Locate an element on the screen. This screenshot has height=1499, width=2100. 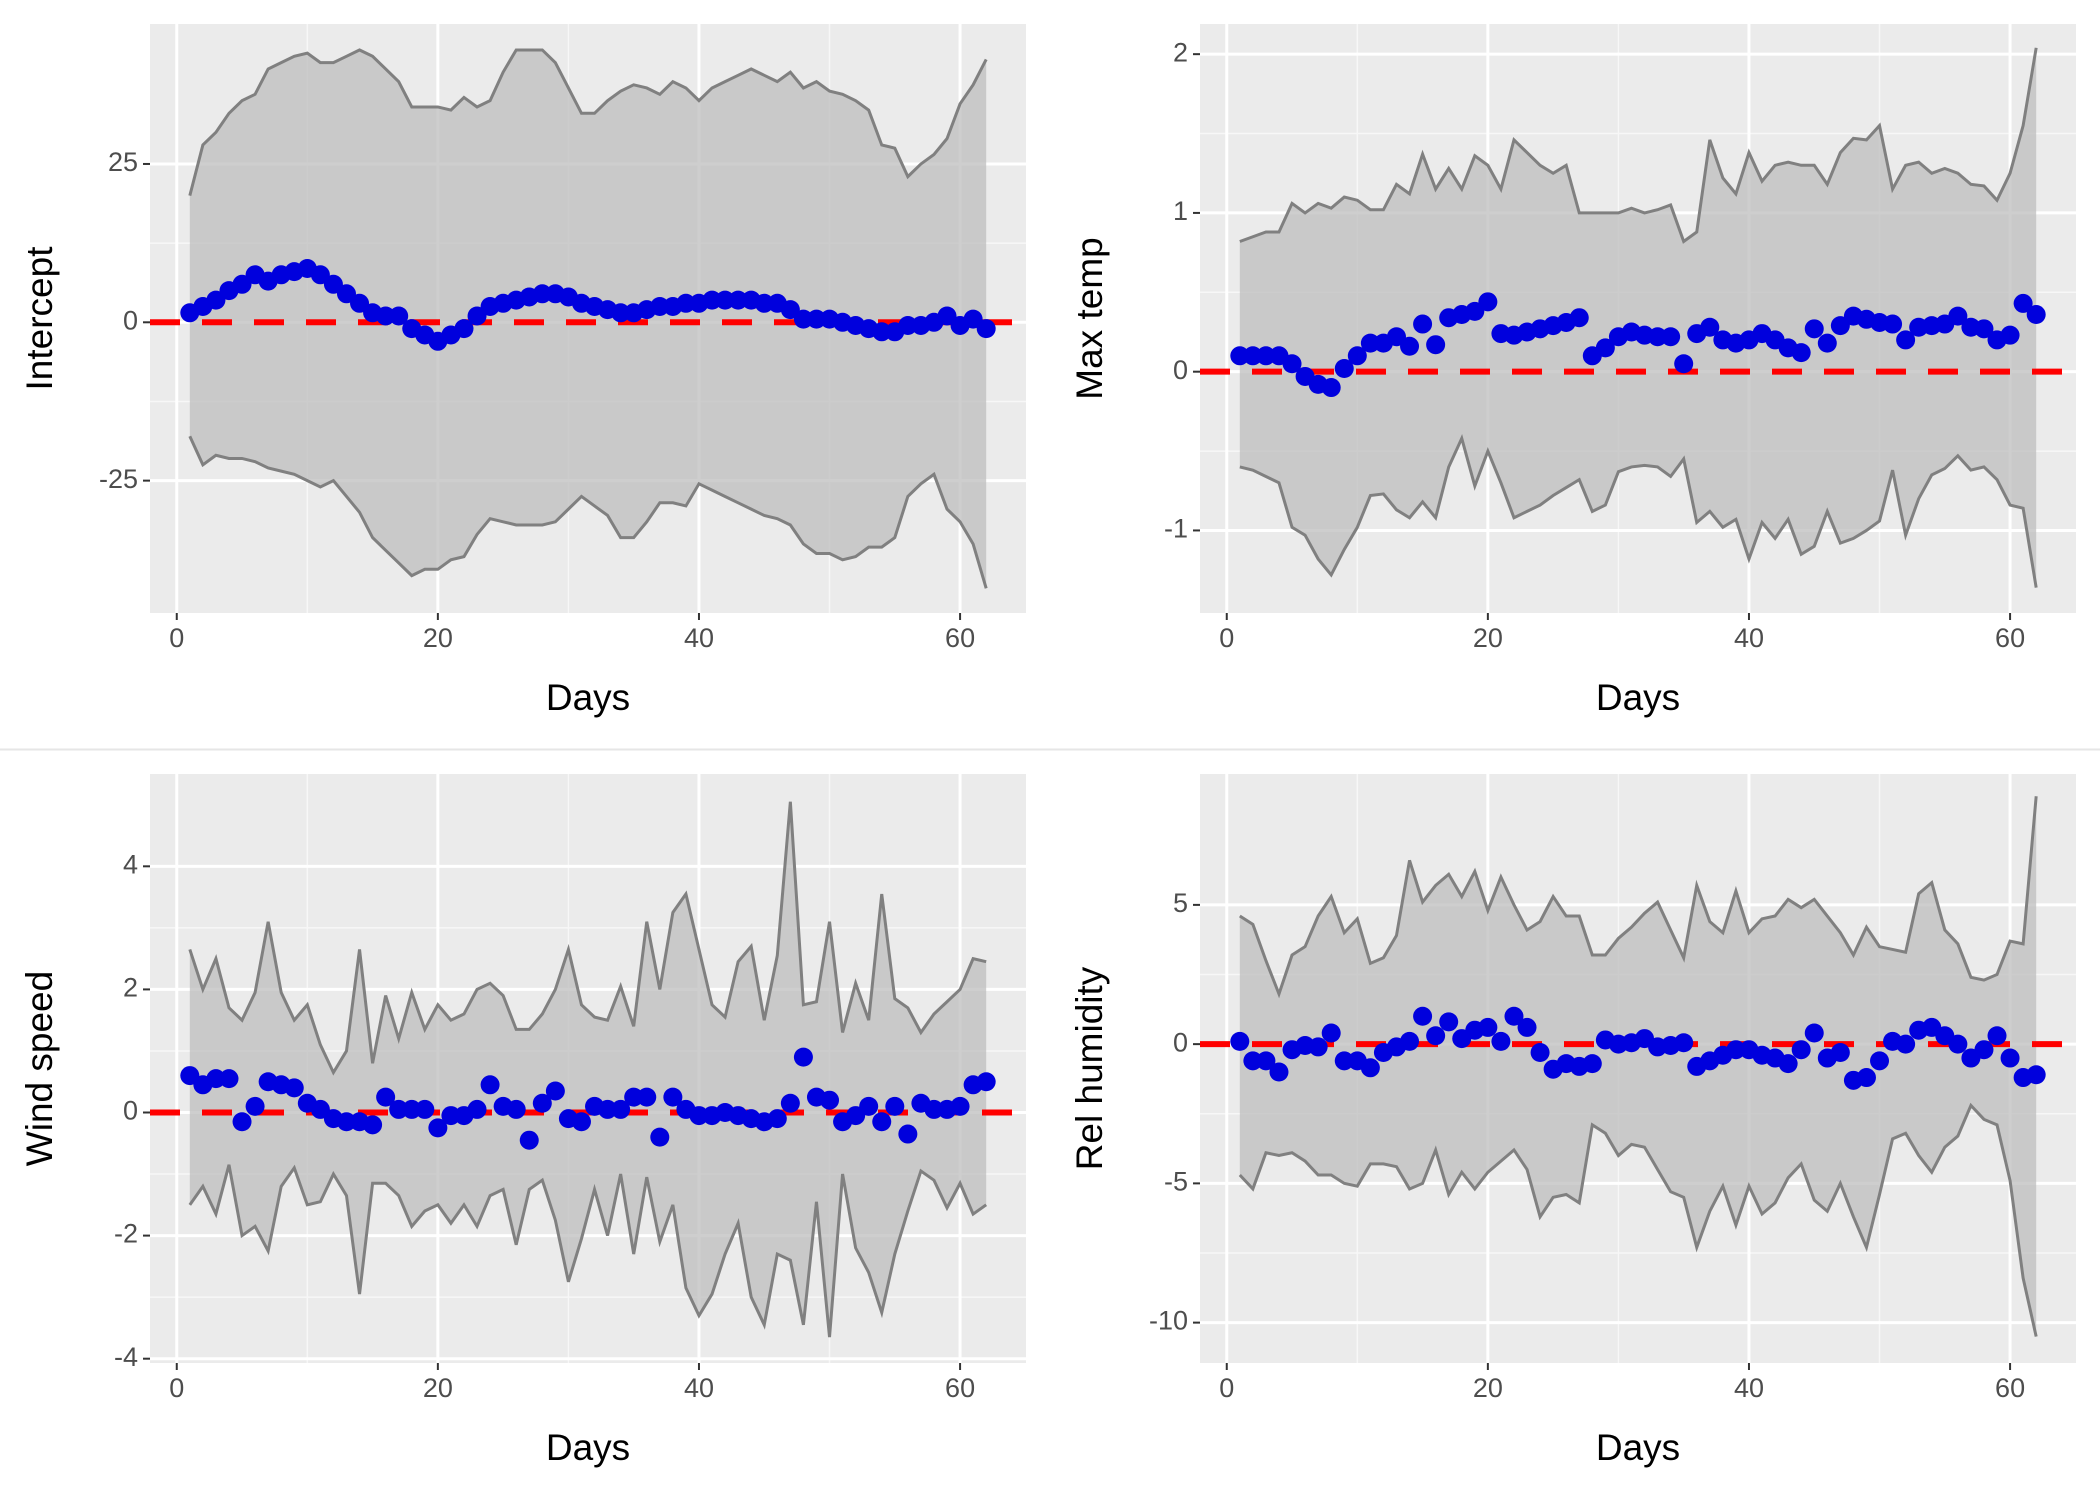
y-tick-label: -1 is located at coordinates (1176, 529).